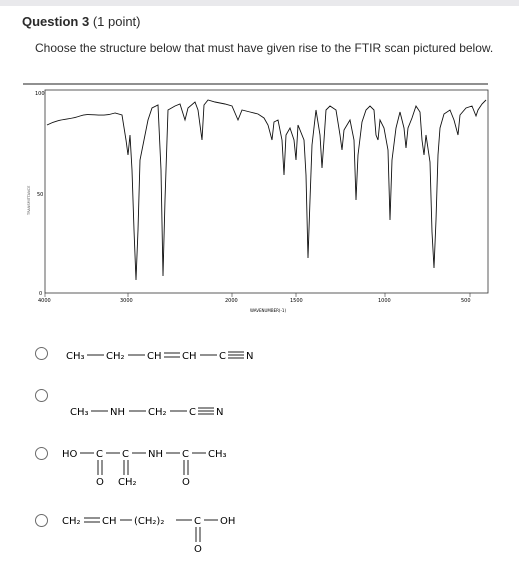 The image size is (519, 571). What do you see at coordinates (384, 301) in the screenshot?
I see `x-tick-1000: 1000` at bounding box center [384, 301].